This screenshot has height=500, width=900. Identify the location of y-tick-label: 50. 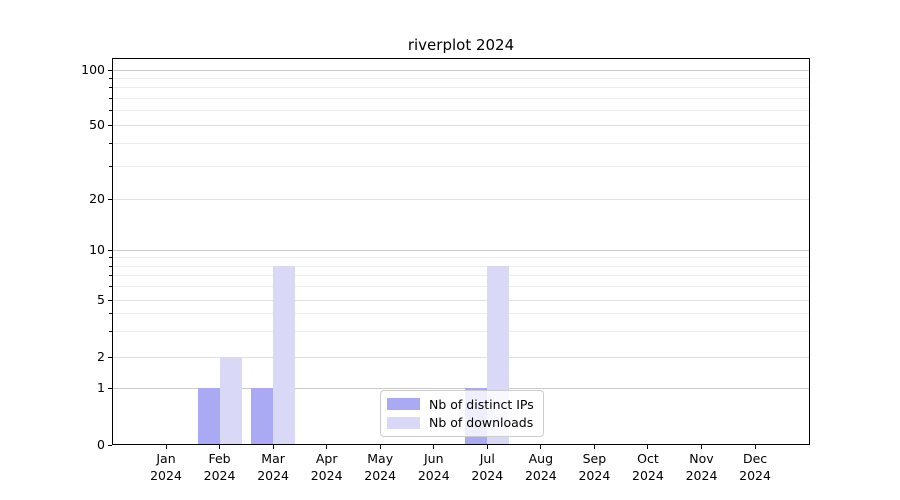
(97, 124).